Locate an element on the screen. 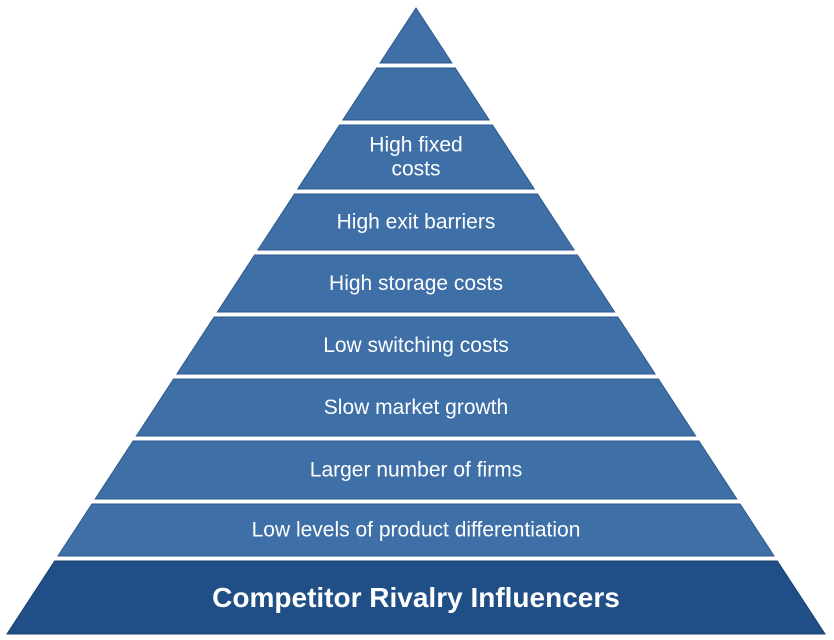 Image resolution: width=834 pixels, height=640 pixels. tier-high-storage-costs: High storage costs is located at coordinates (416, 283).